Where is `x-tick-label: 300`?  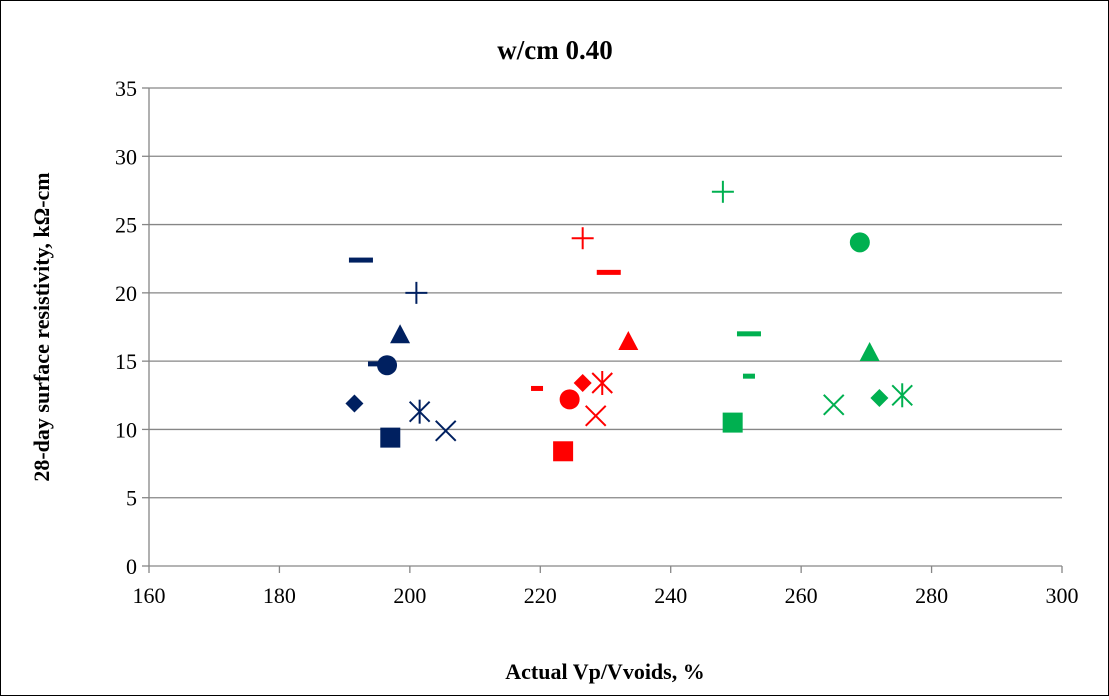
x-tick-label: 300 is located at coordinates (1062, 595).